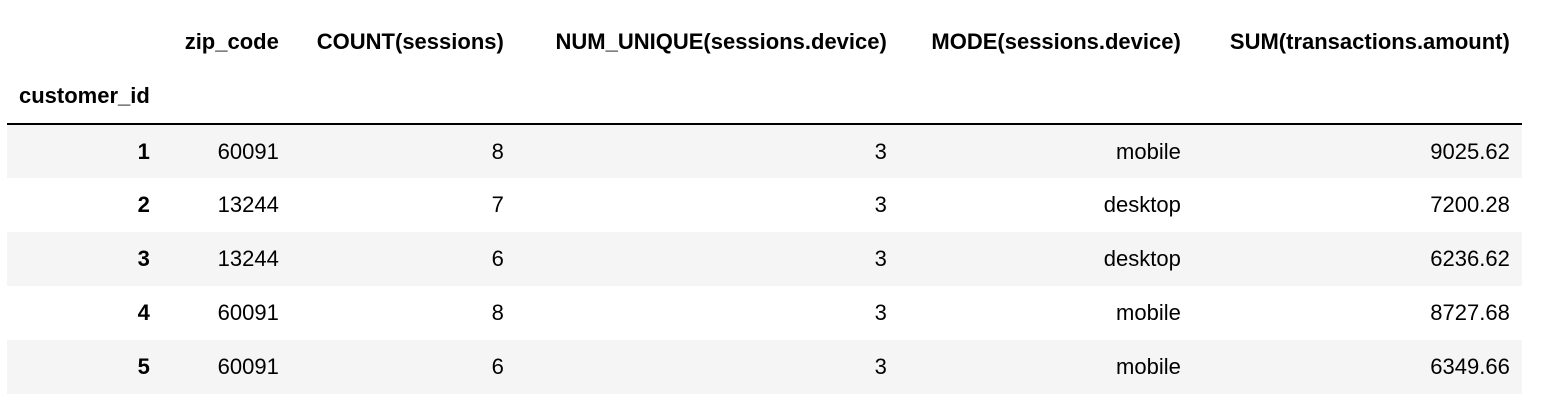 This screenshot has height=410, width=1546. I want to click on column-header: zip_code, so click(231, 41).